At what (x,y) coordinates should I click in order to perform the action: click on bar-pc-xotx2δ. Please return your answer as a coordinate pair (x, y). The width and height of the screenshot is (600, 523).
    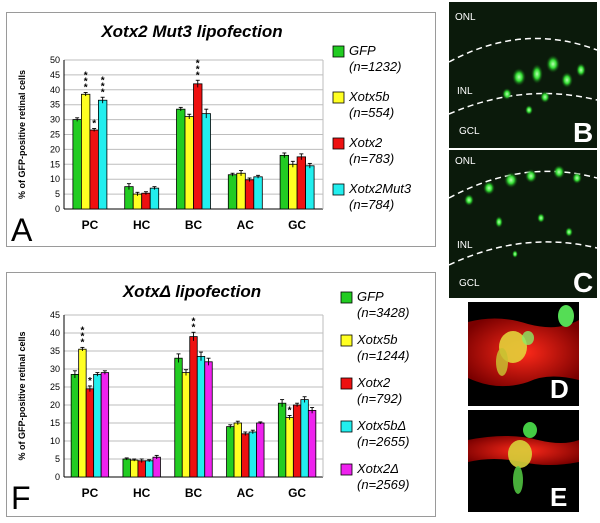
    Looking at the image, I should click on (105, 425).